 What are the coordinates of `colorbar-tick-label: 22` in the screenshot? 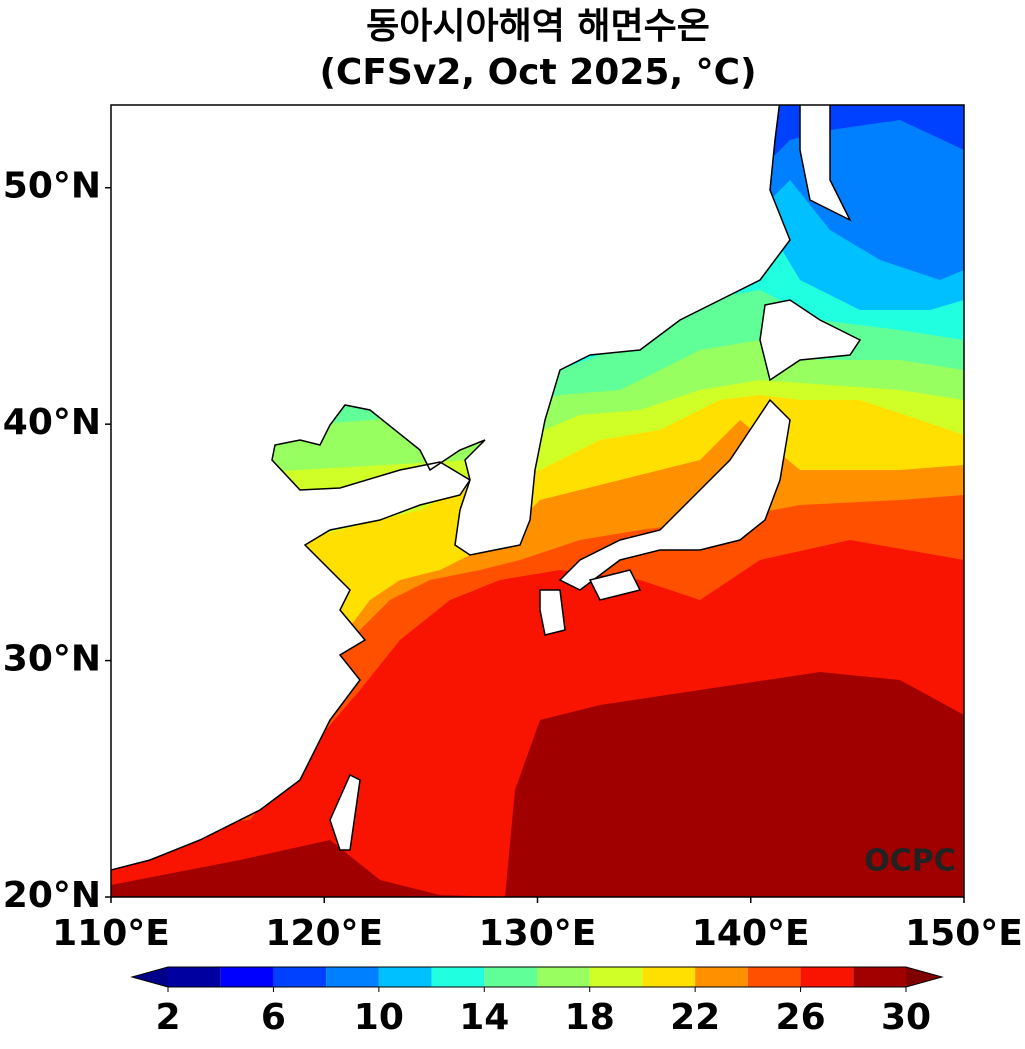 It's located at (695, 1017).